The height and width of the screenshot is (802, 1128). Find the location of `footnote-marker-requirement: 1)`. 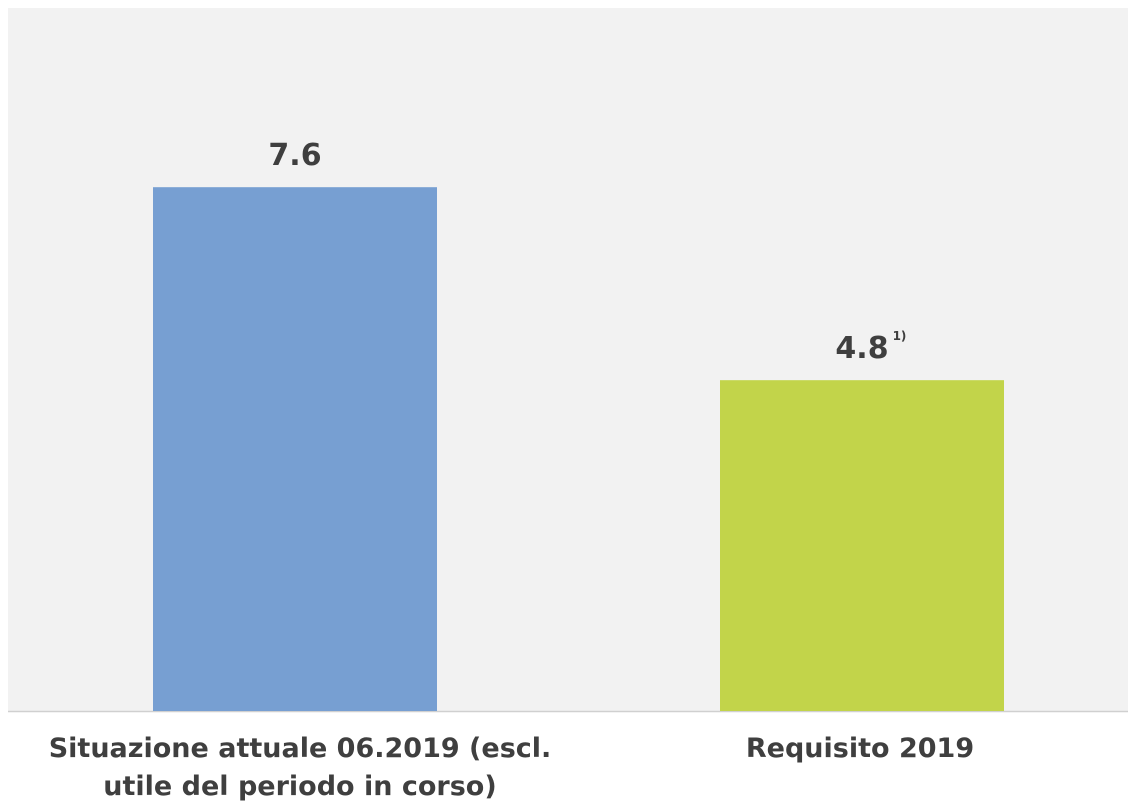

footnote-marker-requirement: 1) is located at coordinates (900, 336).